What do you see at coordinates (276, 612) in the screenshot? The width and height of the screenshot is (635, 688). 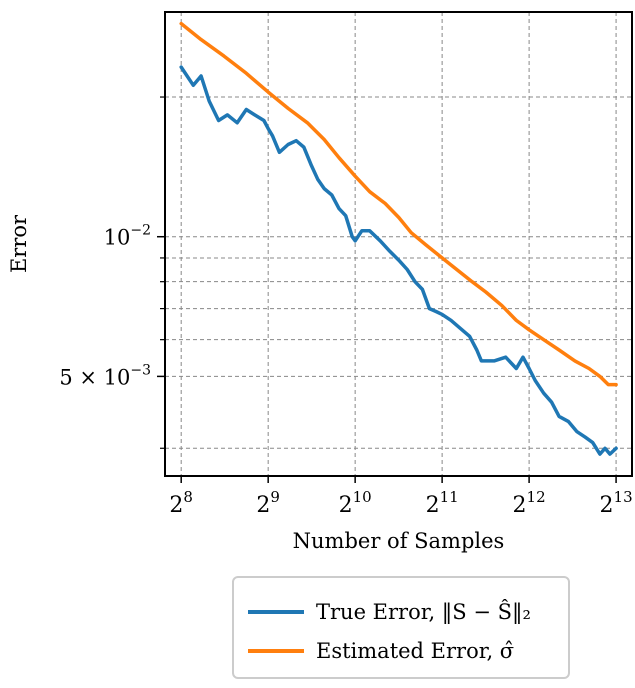 I see `legend-swatch-true-error` at bounding box center [276, 612].